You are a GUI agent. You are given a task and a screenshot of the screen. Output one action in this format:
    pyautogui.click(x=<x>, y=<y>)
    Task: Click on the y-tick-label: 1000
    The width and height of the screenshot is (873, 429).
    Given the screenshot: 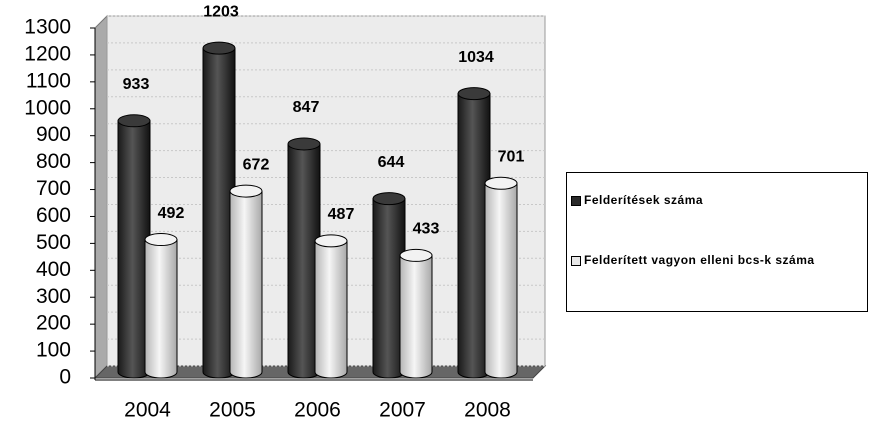 What is the action you would take?
    pyautogui.click(x=47, y=107)
    